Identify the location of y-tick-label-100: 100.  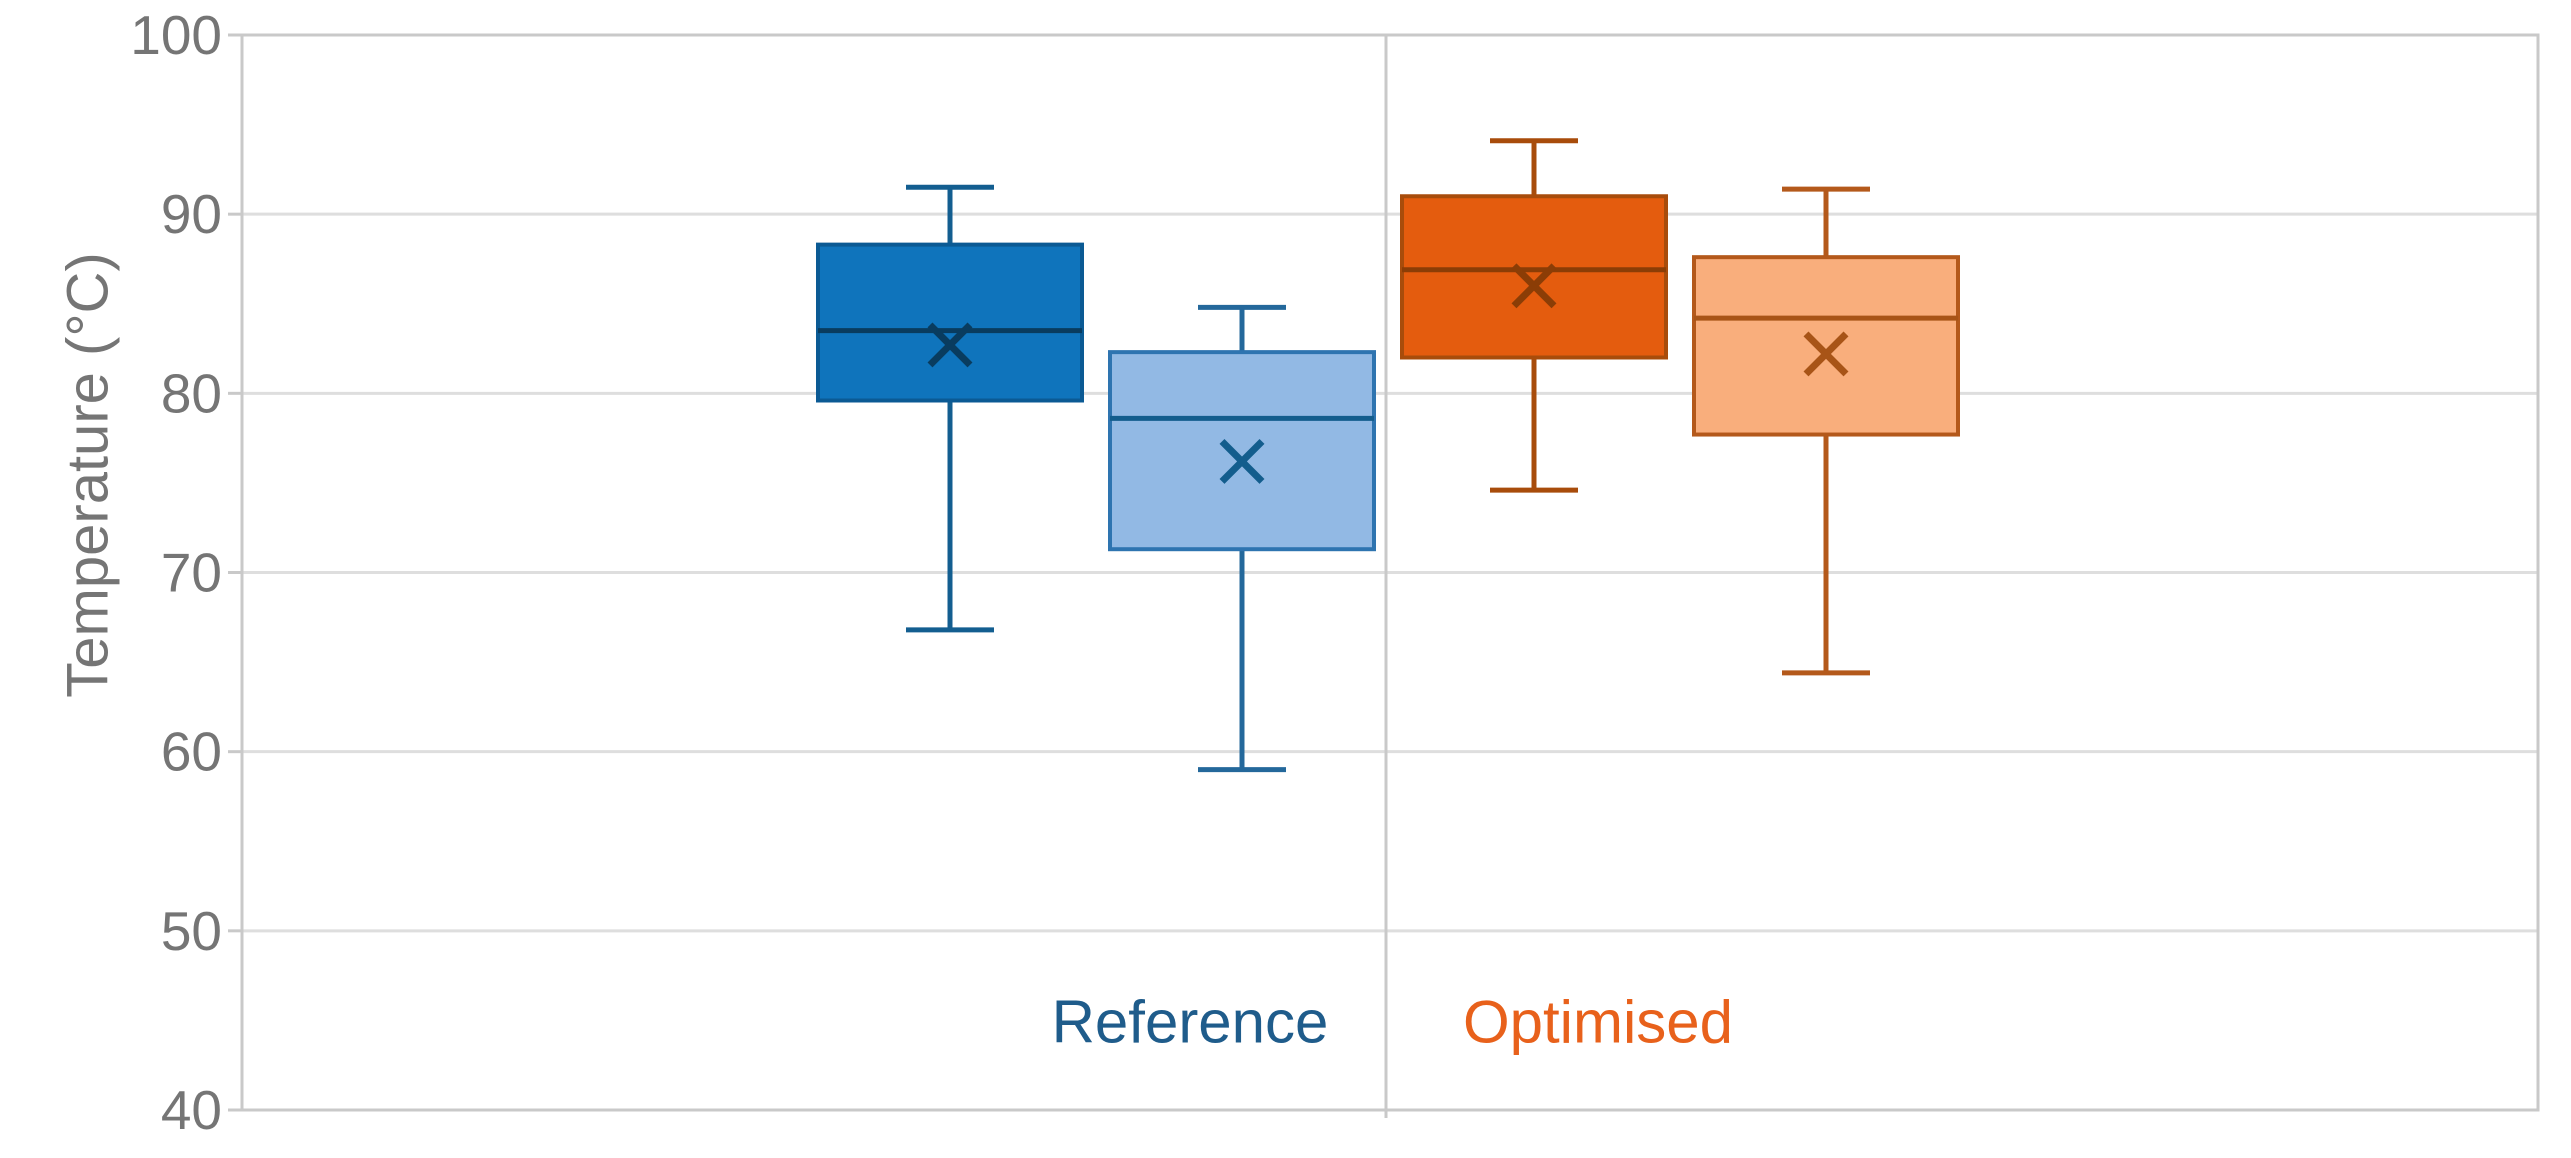
(176, 35).